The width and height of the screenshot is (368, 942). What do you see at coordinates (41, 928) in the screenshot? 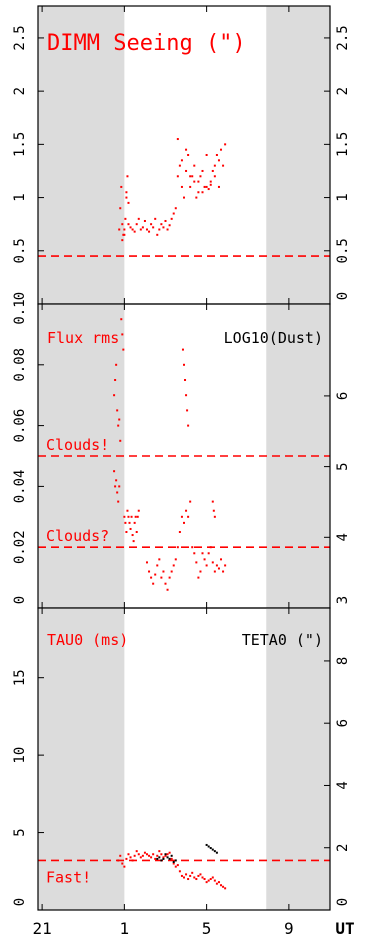
I see `x-tick-label: 21` at bounding box center [41, 928].